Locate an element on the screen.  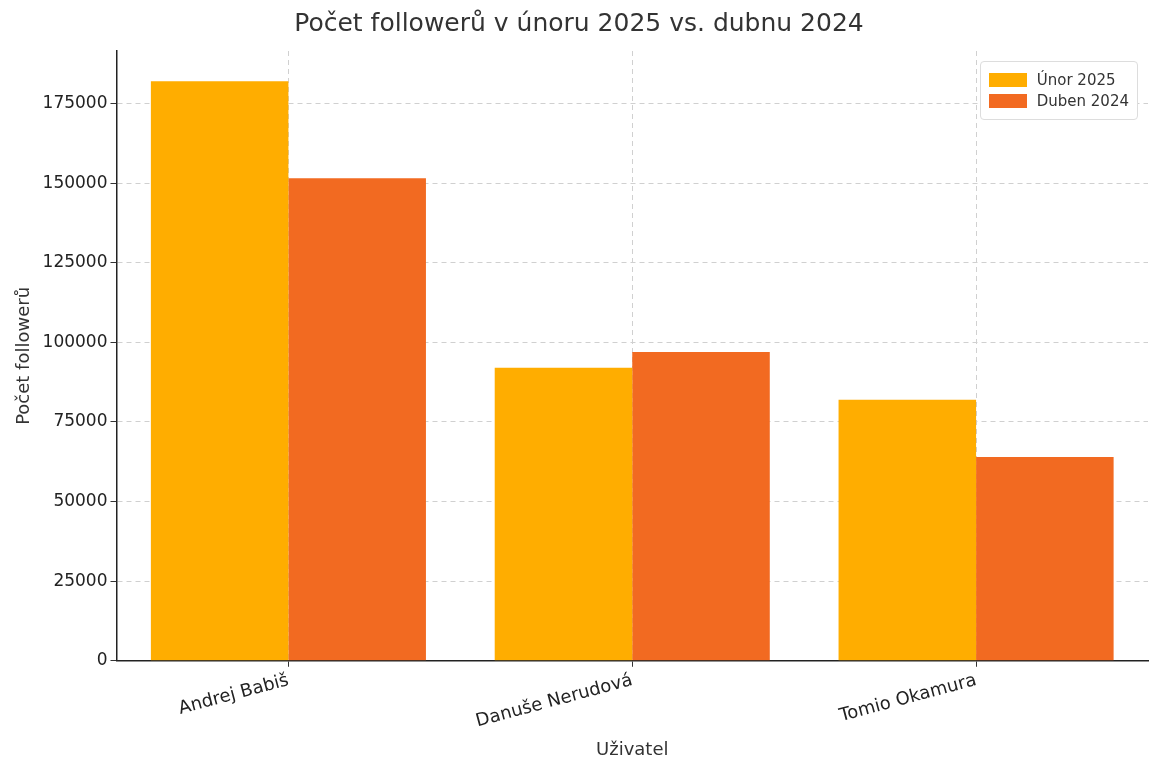
y-tick-label: 0 is located at coordinates (102, 659).